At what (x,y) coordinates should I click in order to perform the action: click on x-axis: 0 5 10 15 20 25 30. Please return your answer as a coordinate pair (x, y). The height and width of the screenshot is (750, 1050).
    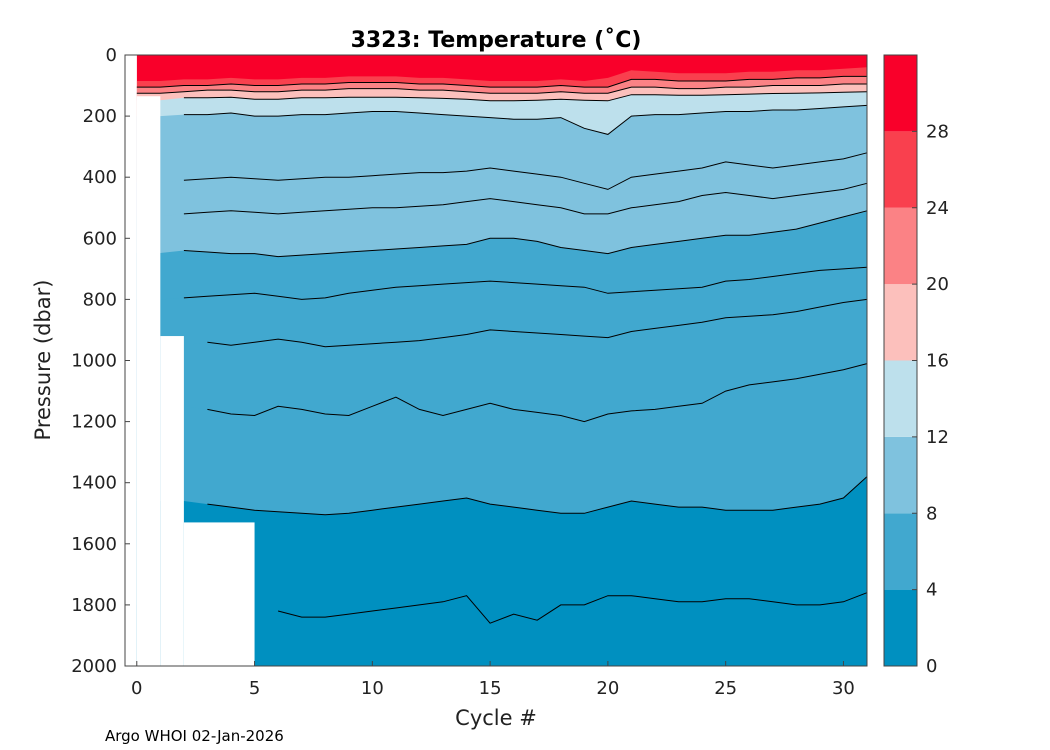
    Looking at the image, I should click on (493, 680).